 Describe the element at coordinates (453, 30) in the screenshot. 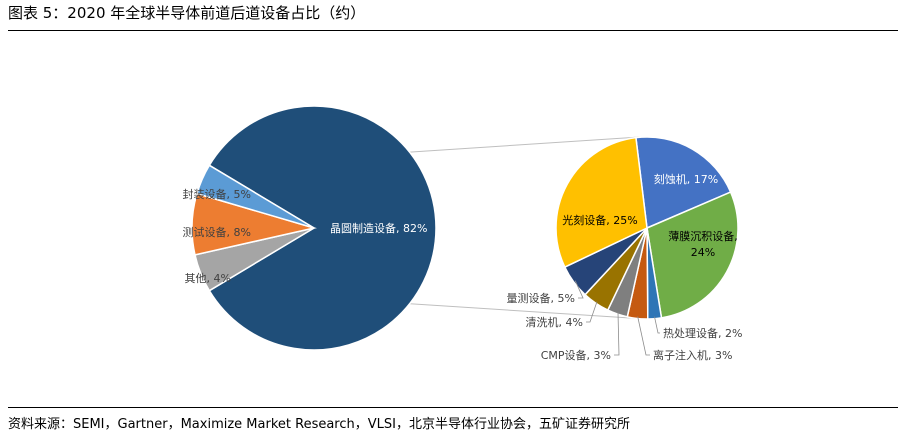

I see `title-divider` at that location.